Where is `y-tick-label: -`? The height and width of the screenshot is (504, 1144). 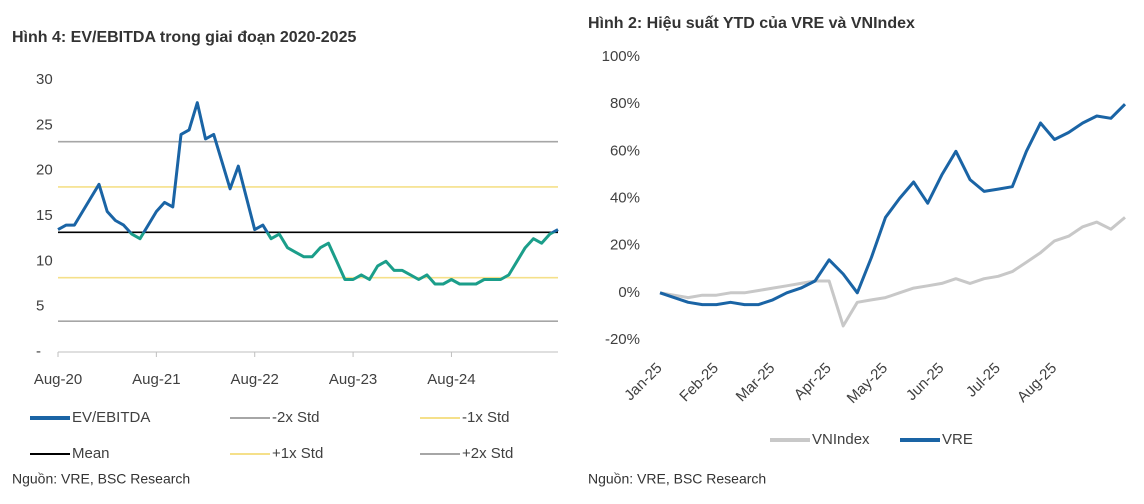
y-tick-label: - is located at coordinates (38, 351).